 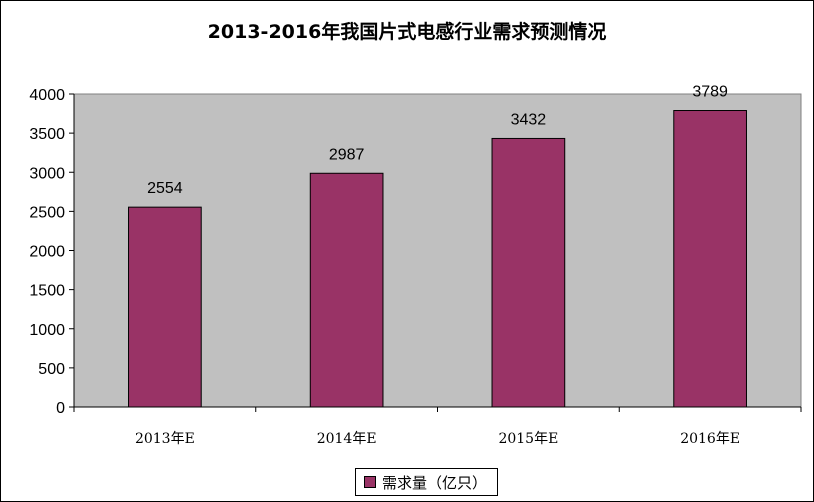 What do you see at coordinates (51, 369) in the screenshot?
I see `y-tick-label: 500` at bounding box center [51, 369].